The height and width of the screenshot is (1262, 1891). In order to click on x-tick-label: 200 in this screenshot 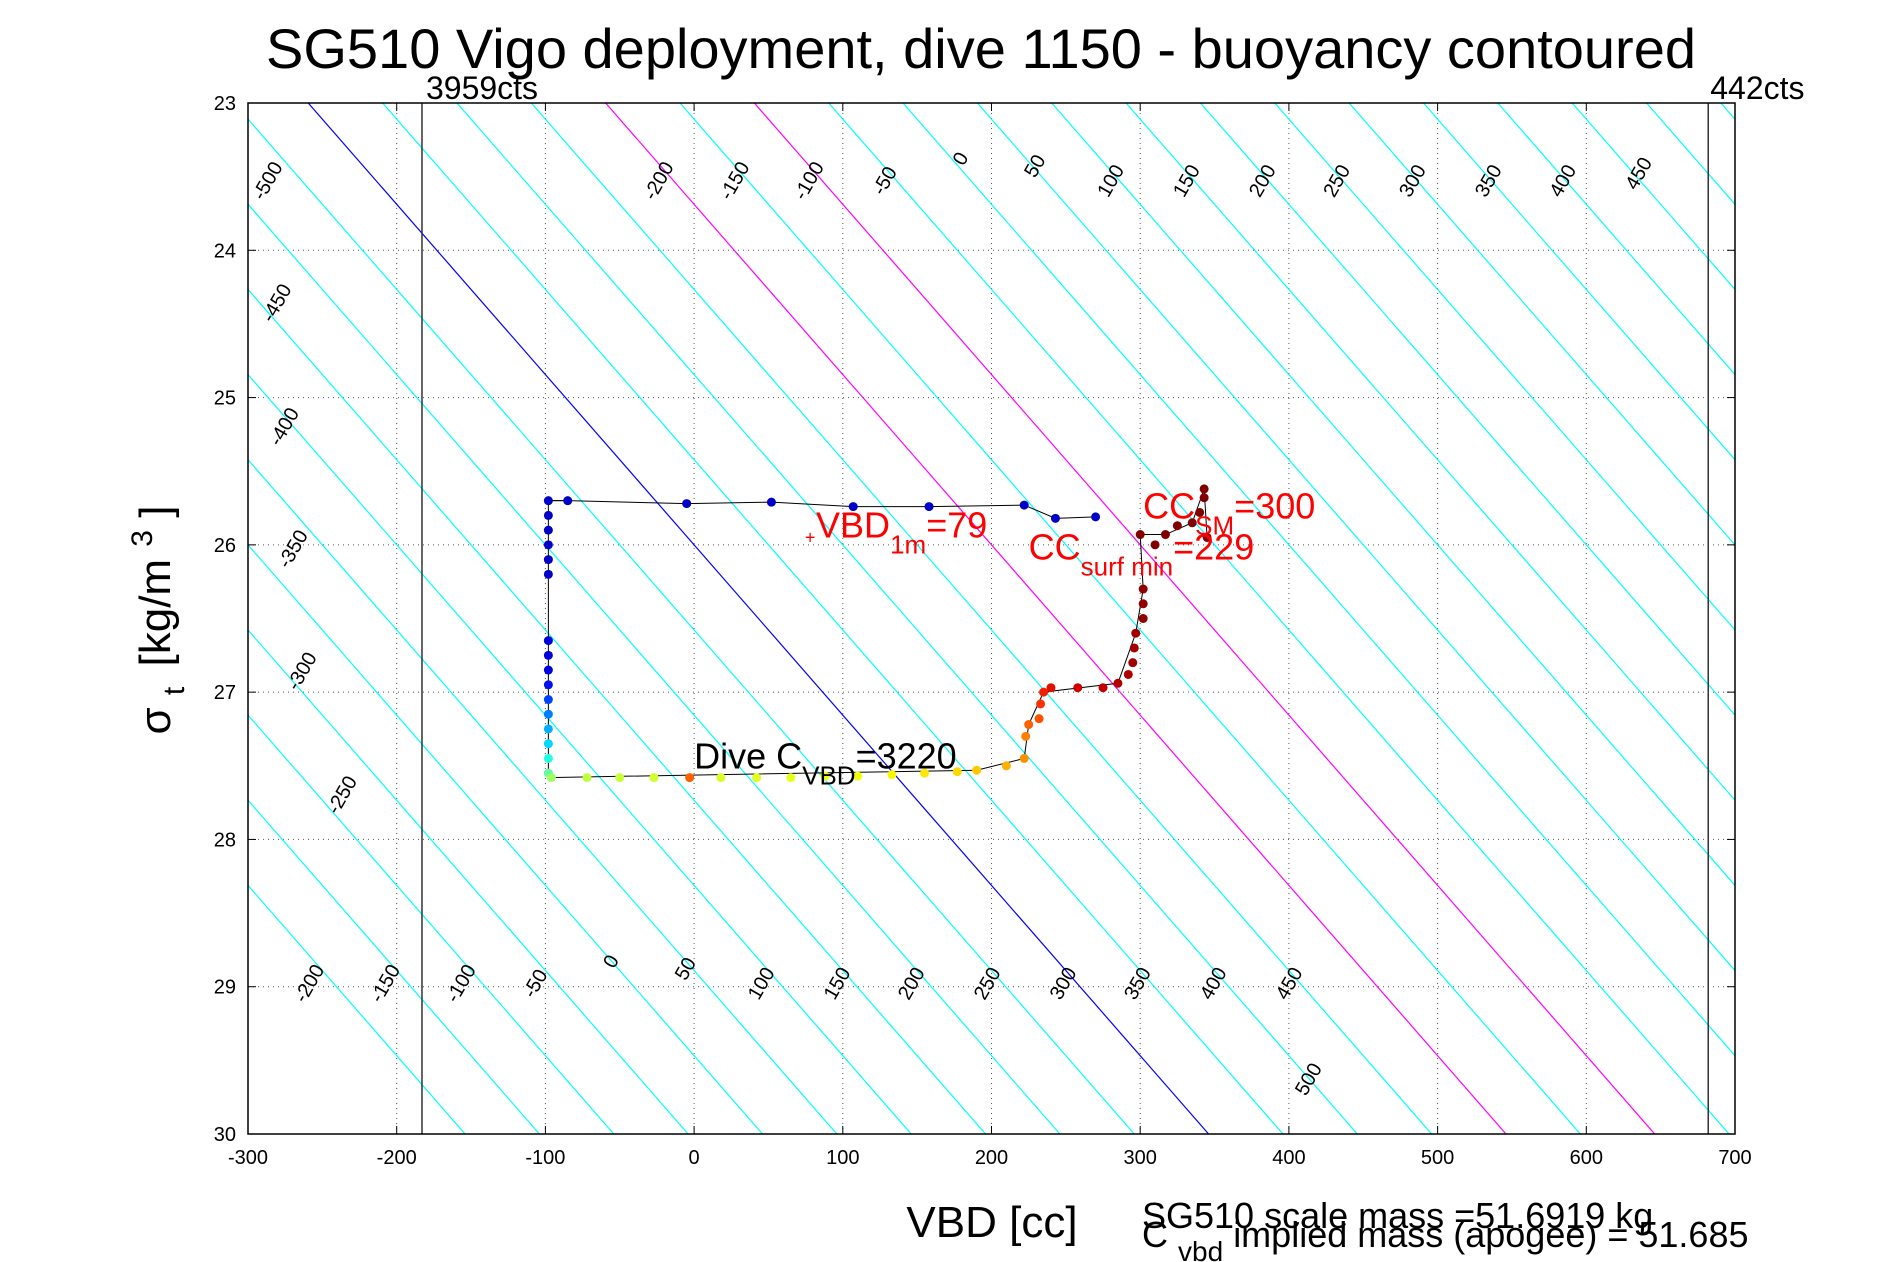, I will do `click(991, 1158)`.